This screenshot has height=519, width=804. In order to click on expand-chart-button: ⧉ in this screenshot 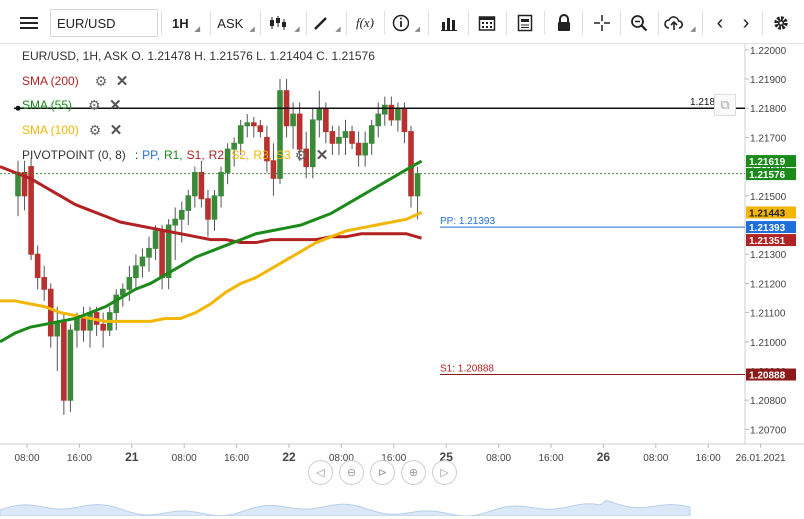, I will do `click(725, 105)`.